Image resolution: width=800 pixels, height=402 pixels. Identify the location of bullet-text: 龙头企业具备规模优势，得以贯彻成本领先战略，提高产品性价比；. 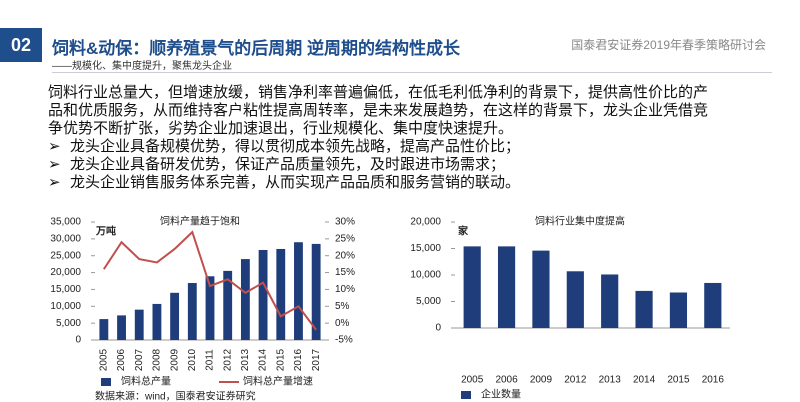
(295, 146).